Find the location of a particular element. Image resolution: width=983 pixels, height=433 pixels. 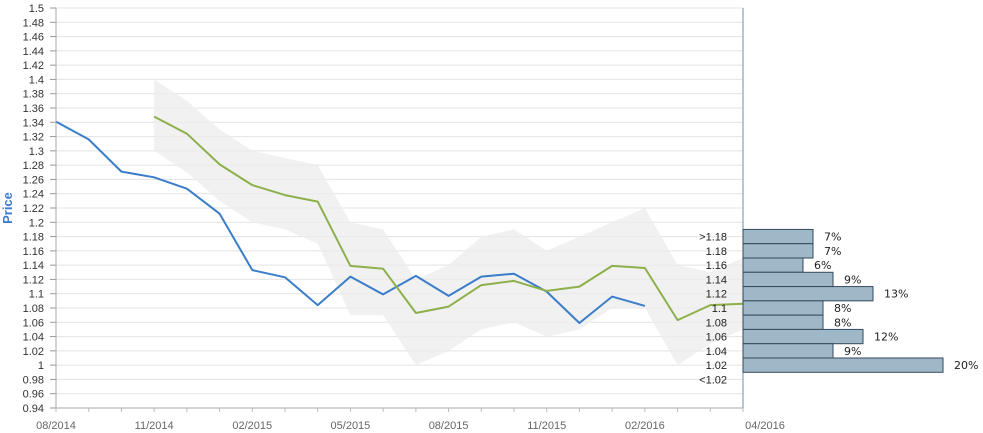

y-tick-label: 1.32 is located at coordinates (33, 138).